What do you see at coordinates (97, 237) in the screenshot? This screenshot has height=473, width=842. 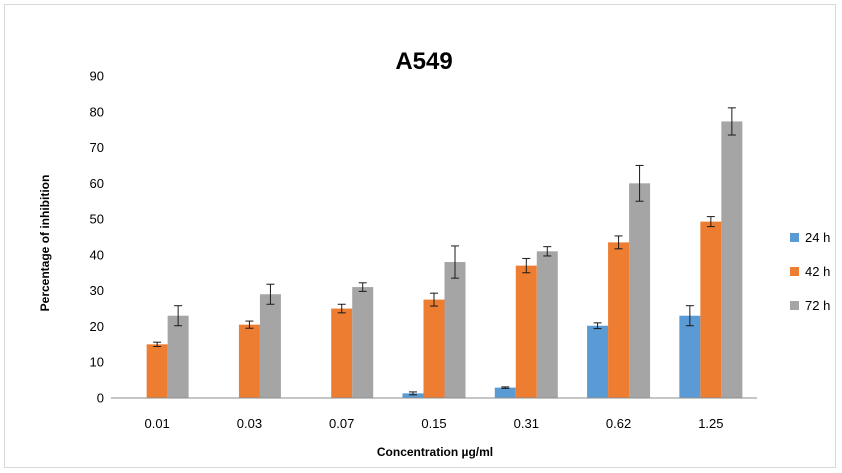 I see `y-axis-ticks: 0 10 20 30 40 50 60 70 80 90` at bounding box center [97, 237].